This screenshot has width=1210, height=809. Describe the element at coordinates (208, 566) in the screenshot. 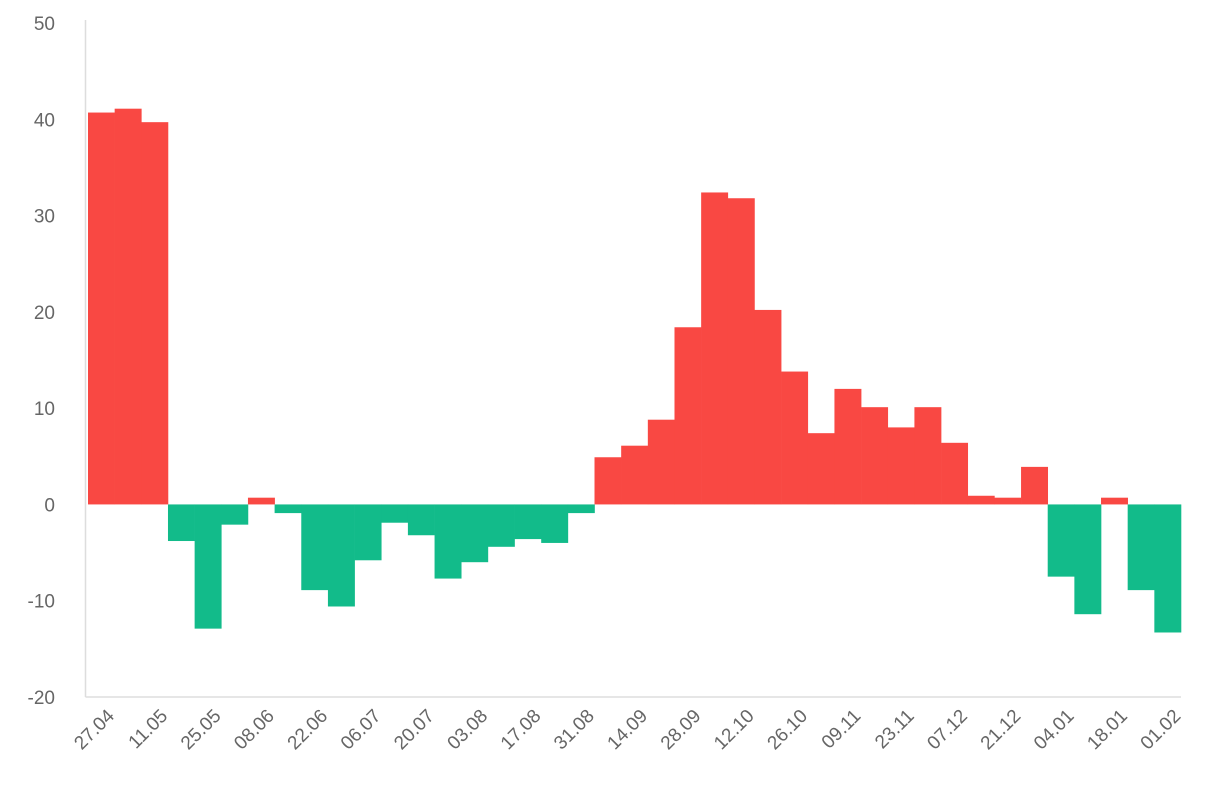

I see `bar-25.05` at that location.